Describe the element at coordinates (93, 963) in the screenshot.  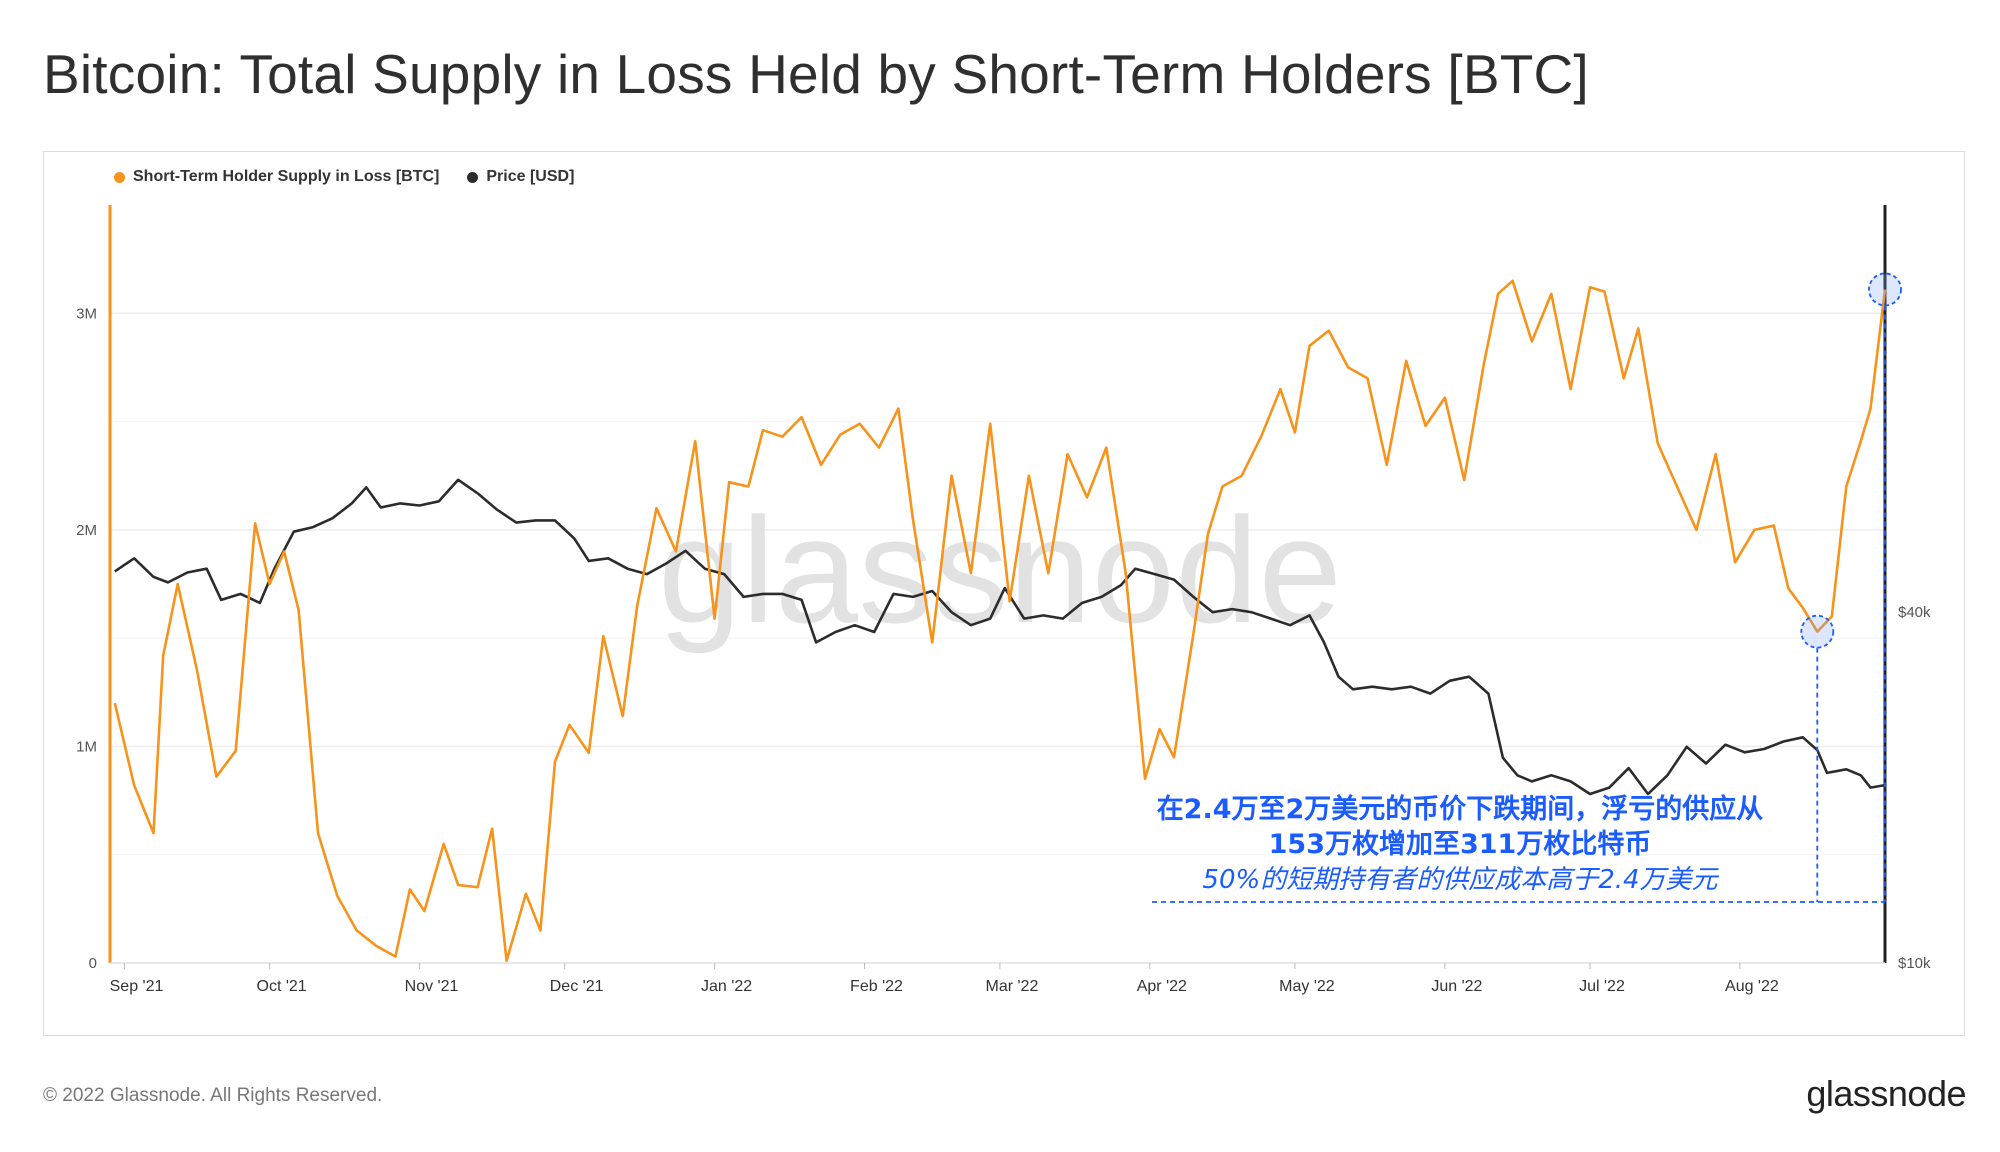
I see `y-left-tick-label: 0` at that location.